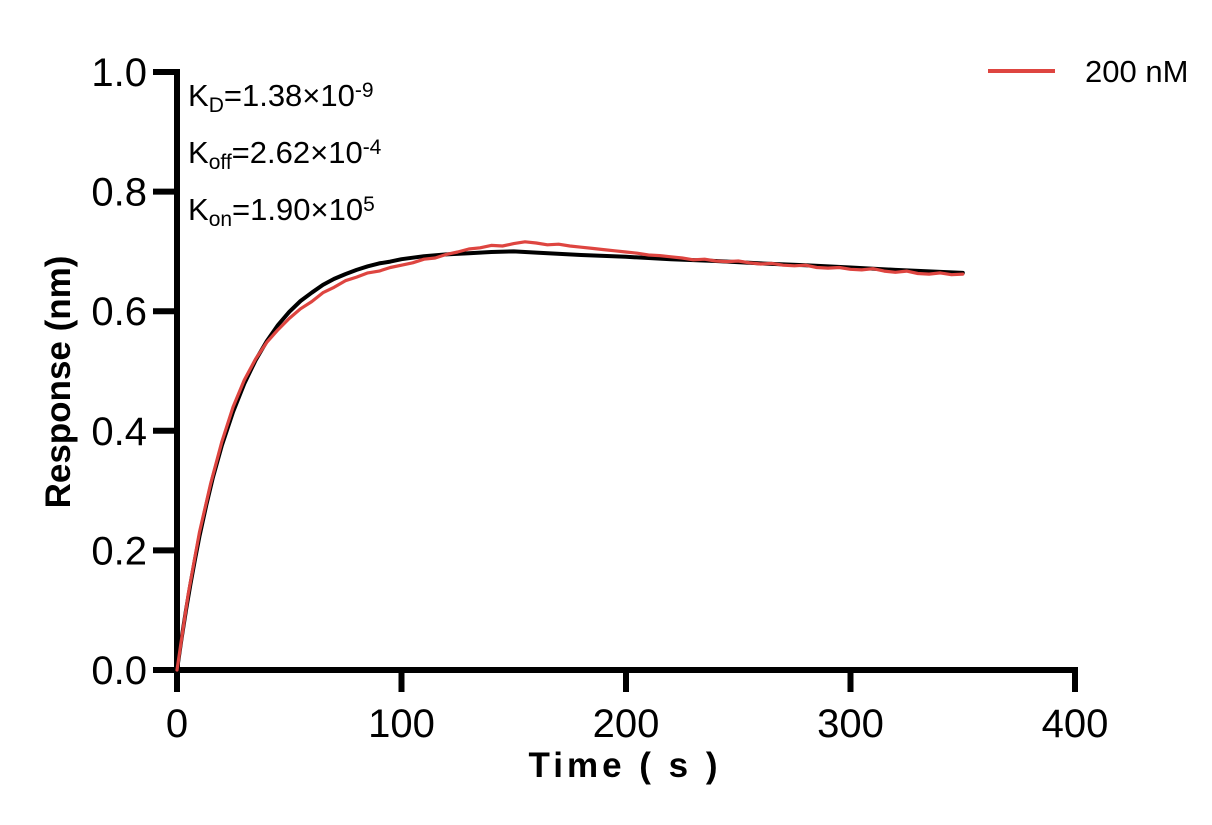 The height and width of the screenshot is (825, 1212). What do you see at coordinates (119, 193) in the screenshot?
I see `y-tick-label: 0.8` at bounding box center [119, 193].